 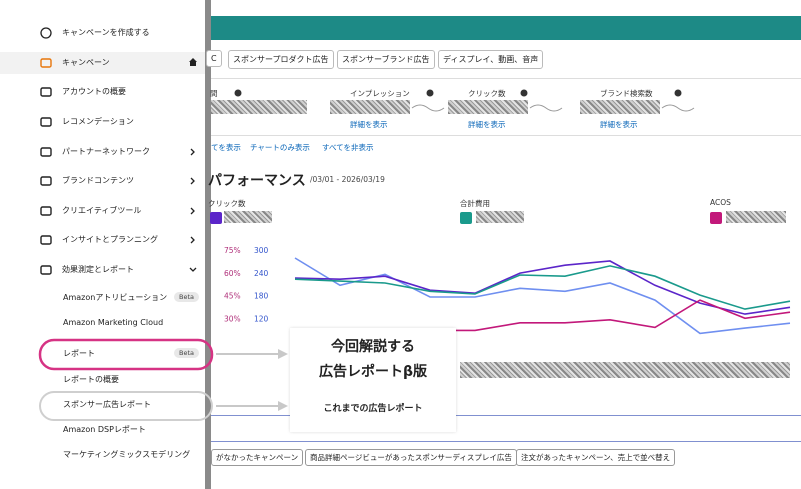 I want to click on blurred-area, so click(x=625, y=370).